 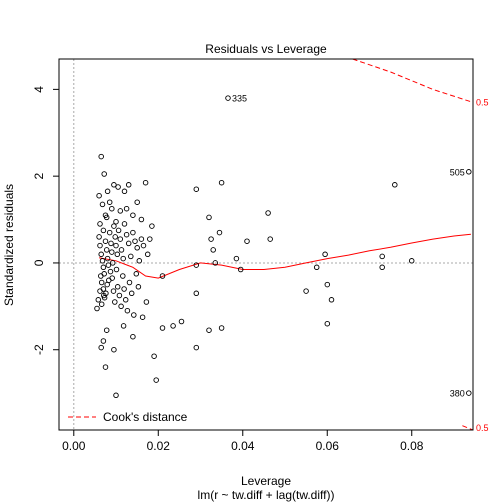 What do you see at coordinates (467, 427) in the screenshot?
I see `cook-contour-lower` at bounding box center [467, 427].